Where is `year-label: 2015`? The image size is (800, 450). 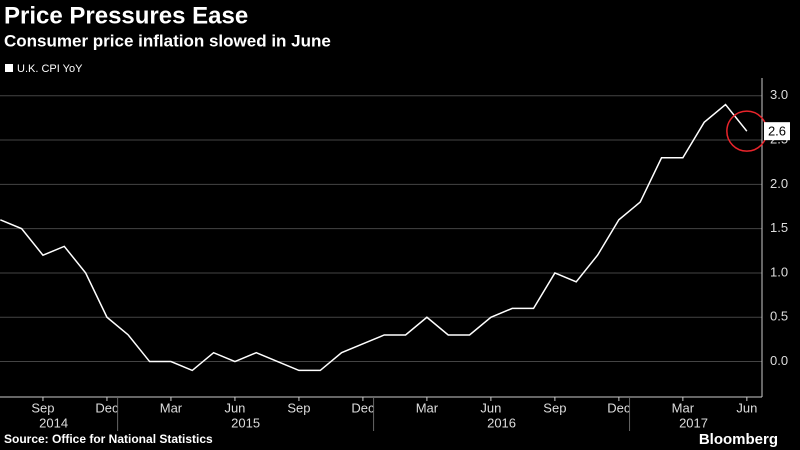
year-label: 2015 is located at coordinates (245, 422).